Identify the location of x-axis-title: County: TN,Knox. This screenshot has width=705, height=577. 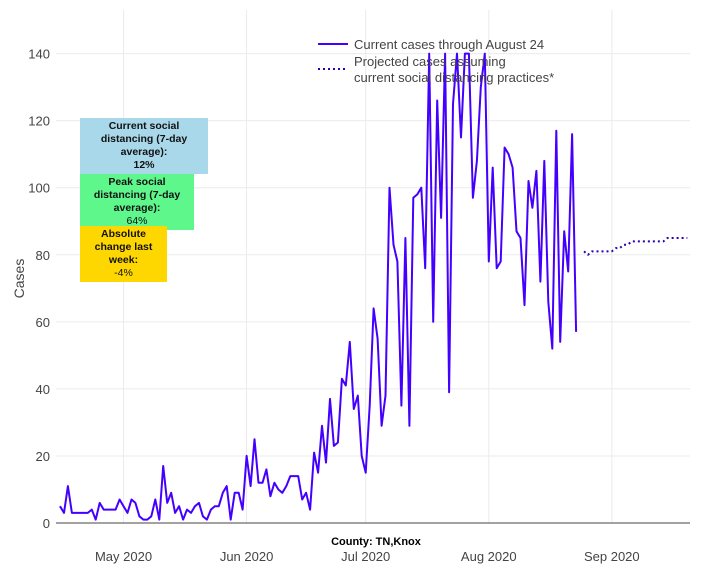
(376, 542).